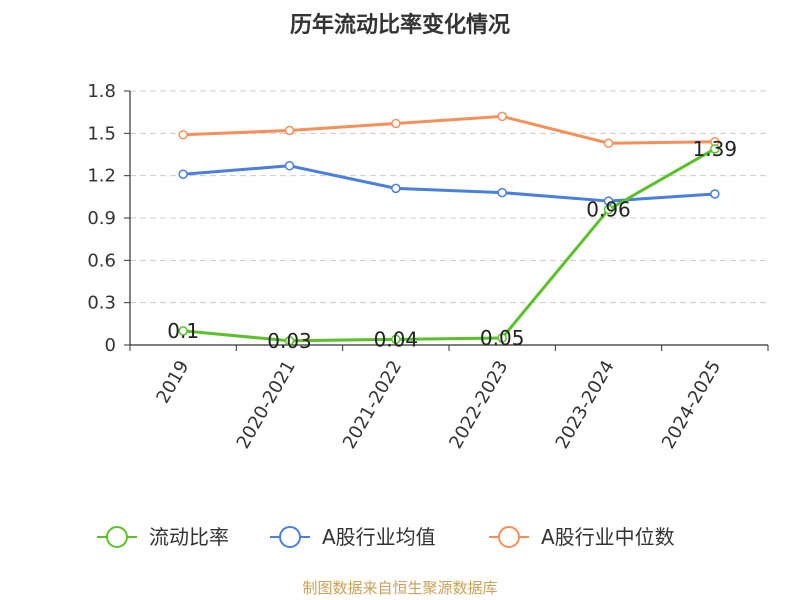 The width and height of the screenshot is (800, 600). I want to click on y-tick-label: 1.5, so click(101, 133).